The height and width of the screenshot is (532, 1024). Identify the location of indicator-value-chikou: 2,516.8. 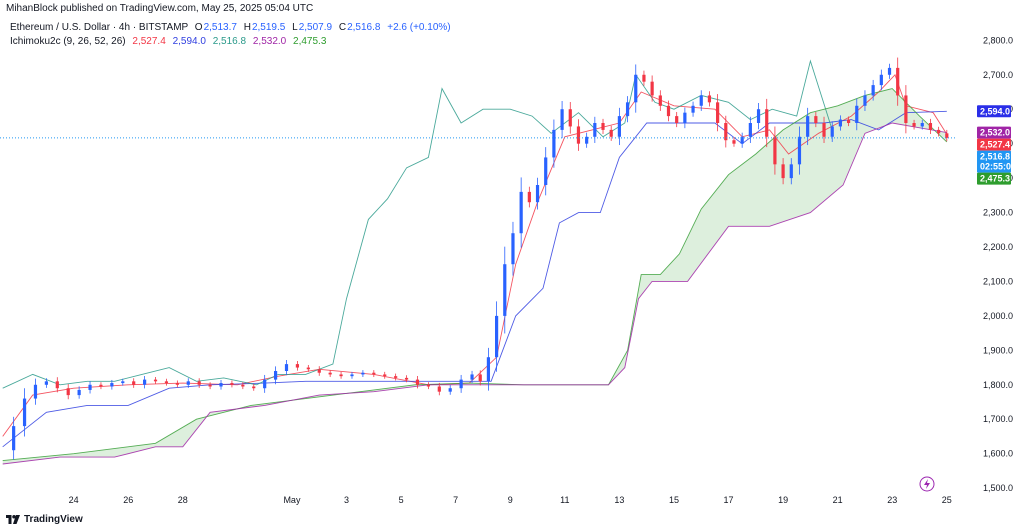
(229, 41).